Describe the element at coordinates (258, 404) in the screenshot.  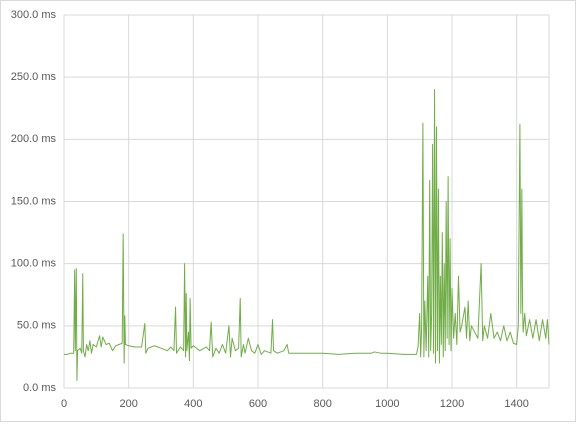
I see `x-tick-label: 600` at that location.